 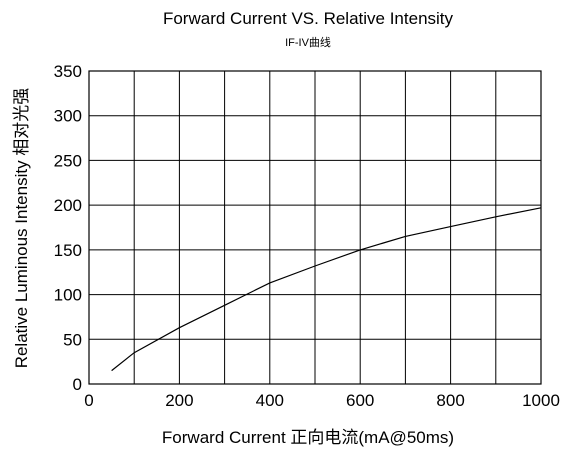 What do you see at coordinates (68, 160) in the screenshot?
I see `y-tick-label: 250` at bounding box center [68, 160].